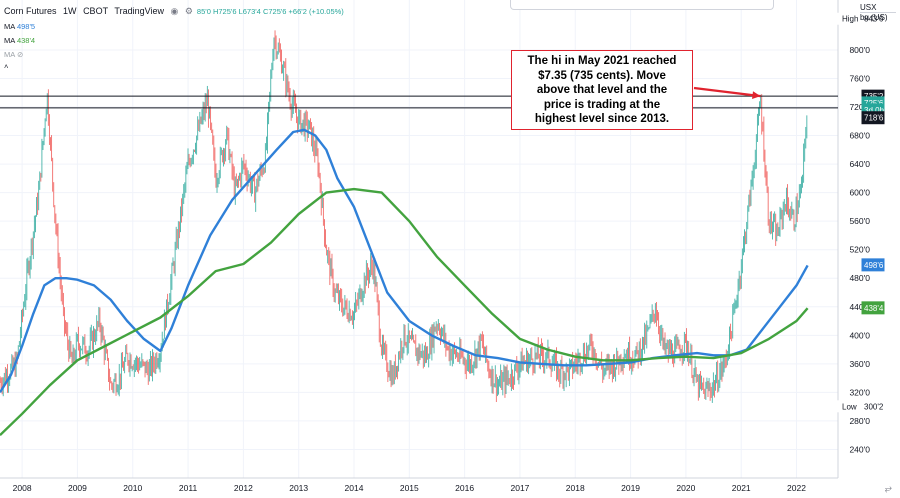 Image resolution: width=900 pixels, height=498 pixels. What do you see at coordinates (859, 107) in the screenshot?
I see `y-tick-label: 720'0` at bounding box center [859, 107].